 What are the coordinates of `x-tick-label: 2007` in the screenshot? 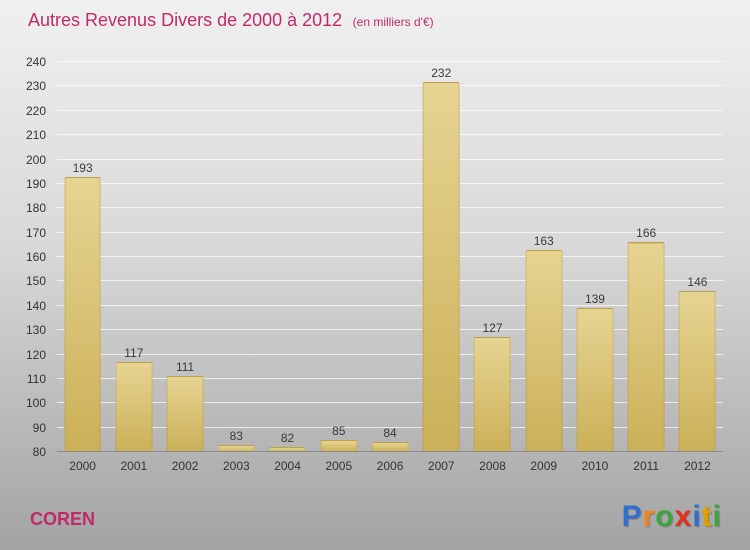 It's located at (441, 466).